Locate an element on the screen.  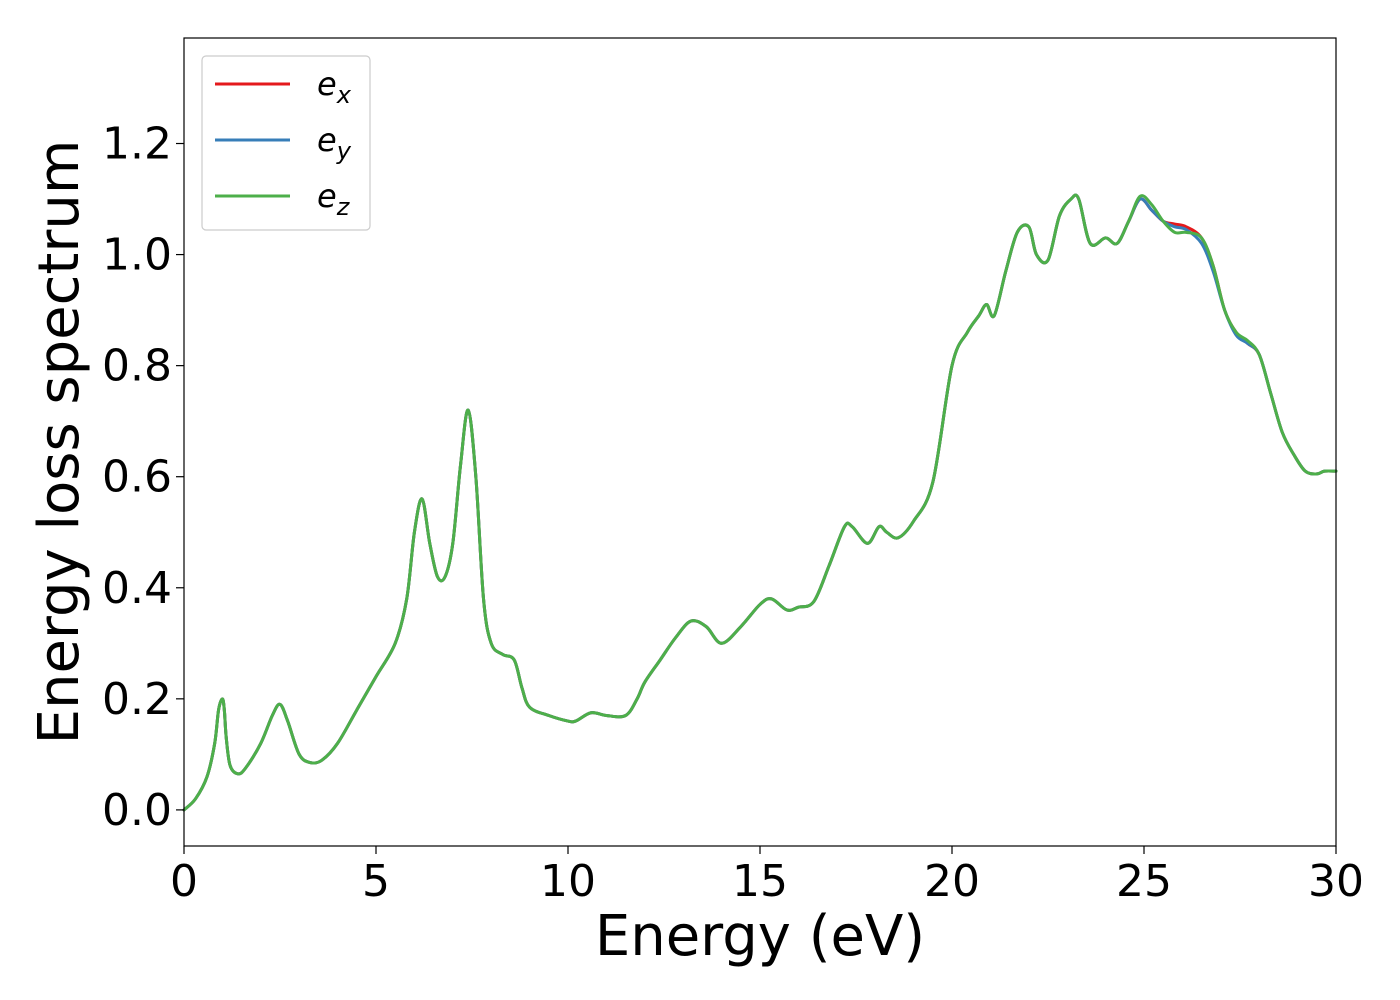
x-tick-label: 10 is located at coordinates (568, 881).